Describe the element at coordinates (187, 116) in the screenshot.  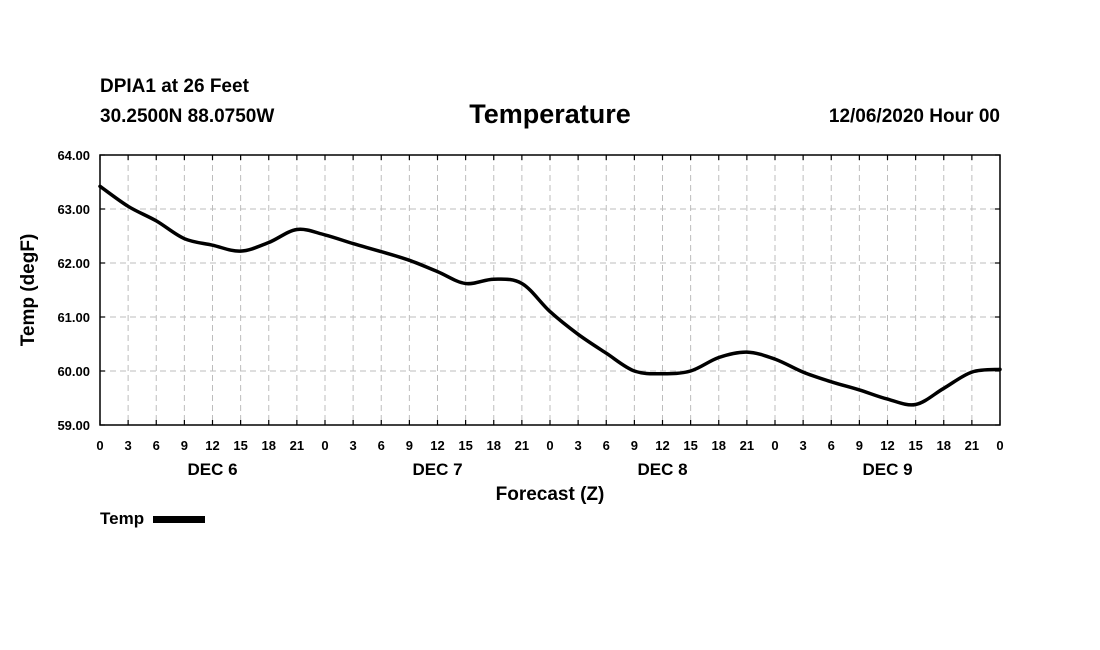
I see `coordinates-label: 30.2500N 88.0750W` at that location.